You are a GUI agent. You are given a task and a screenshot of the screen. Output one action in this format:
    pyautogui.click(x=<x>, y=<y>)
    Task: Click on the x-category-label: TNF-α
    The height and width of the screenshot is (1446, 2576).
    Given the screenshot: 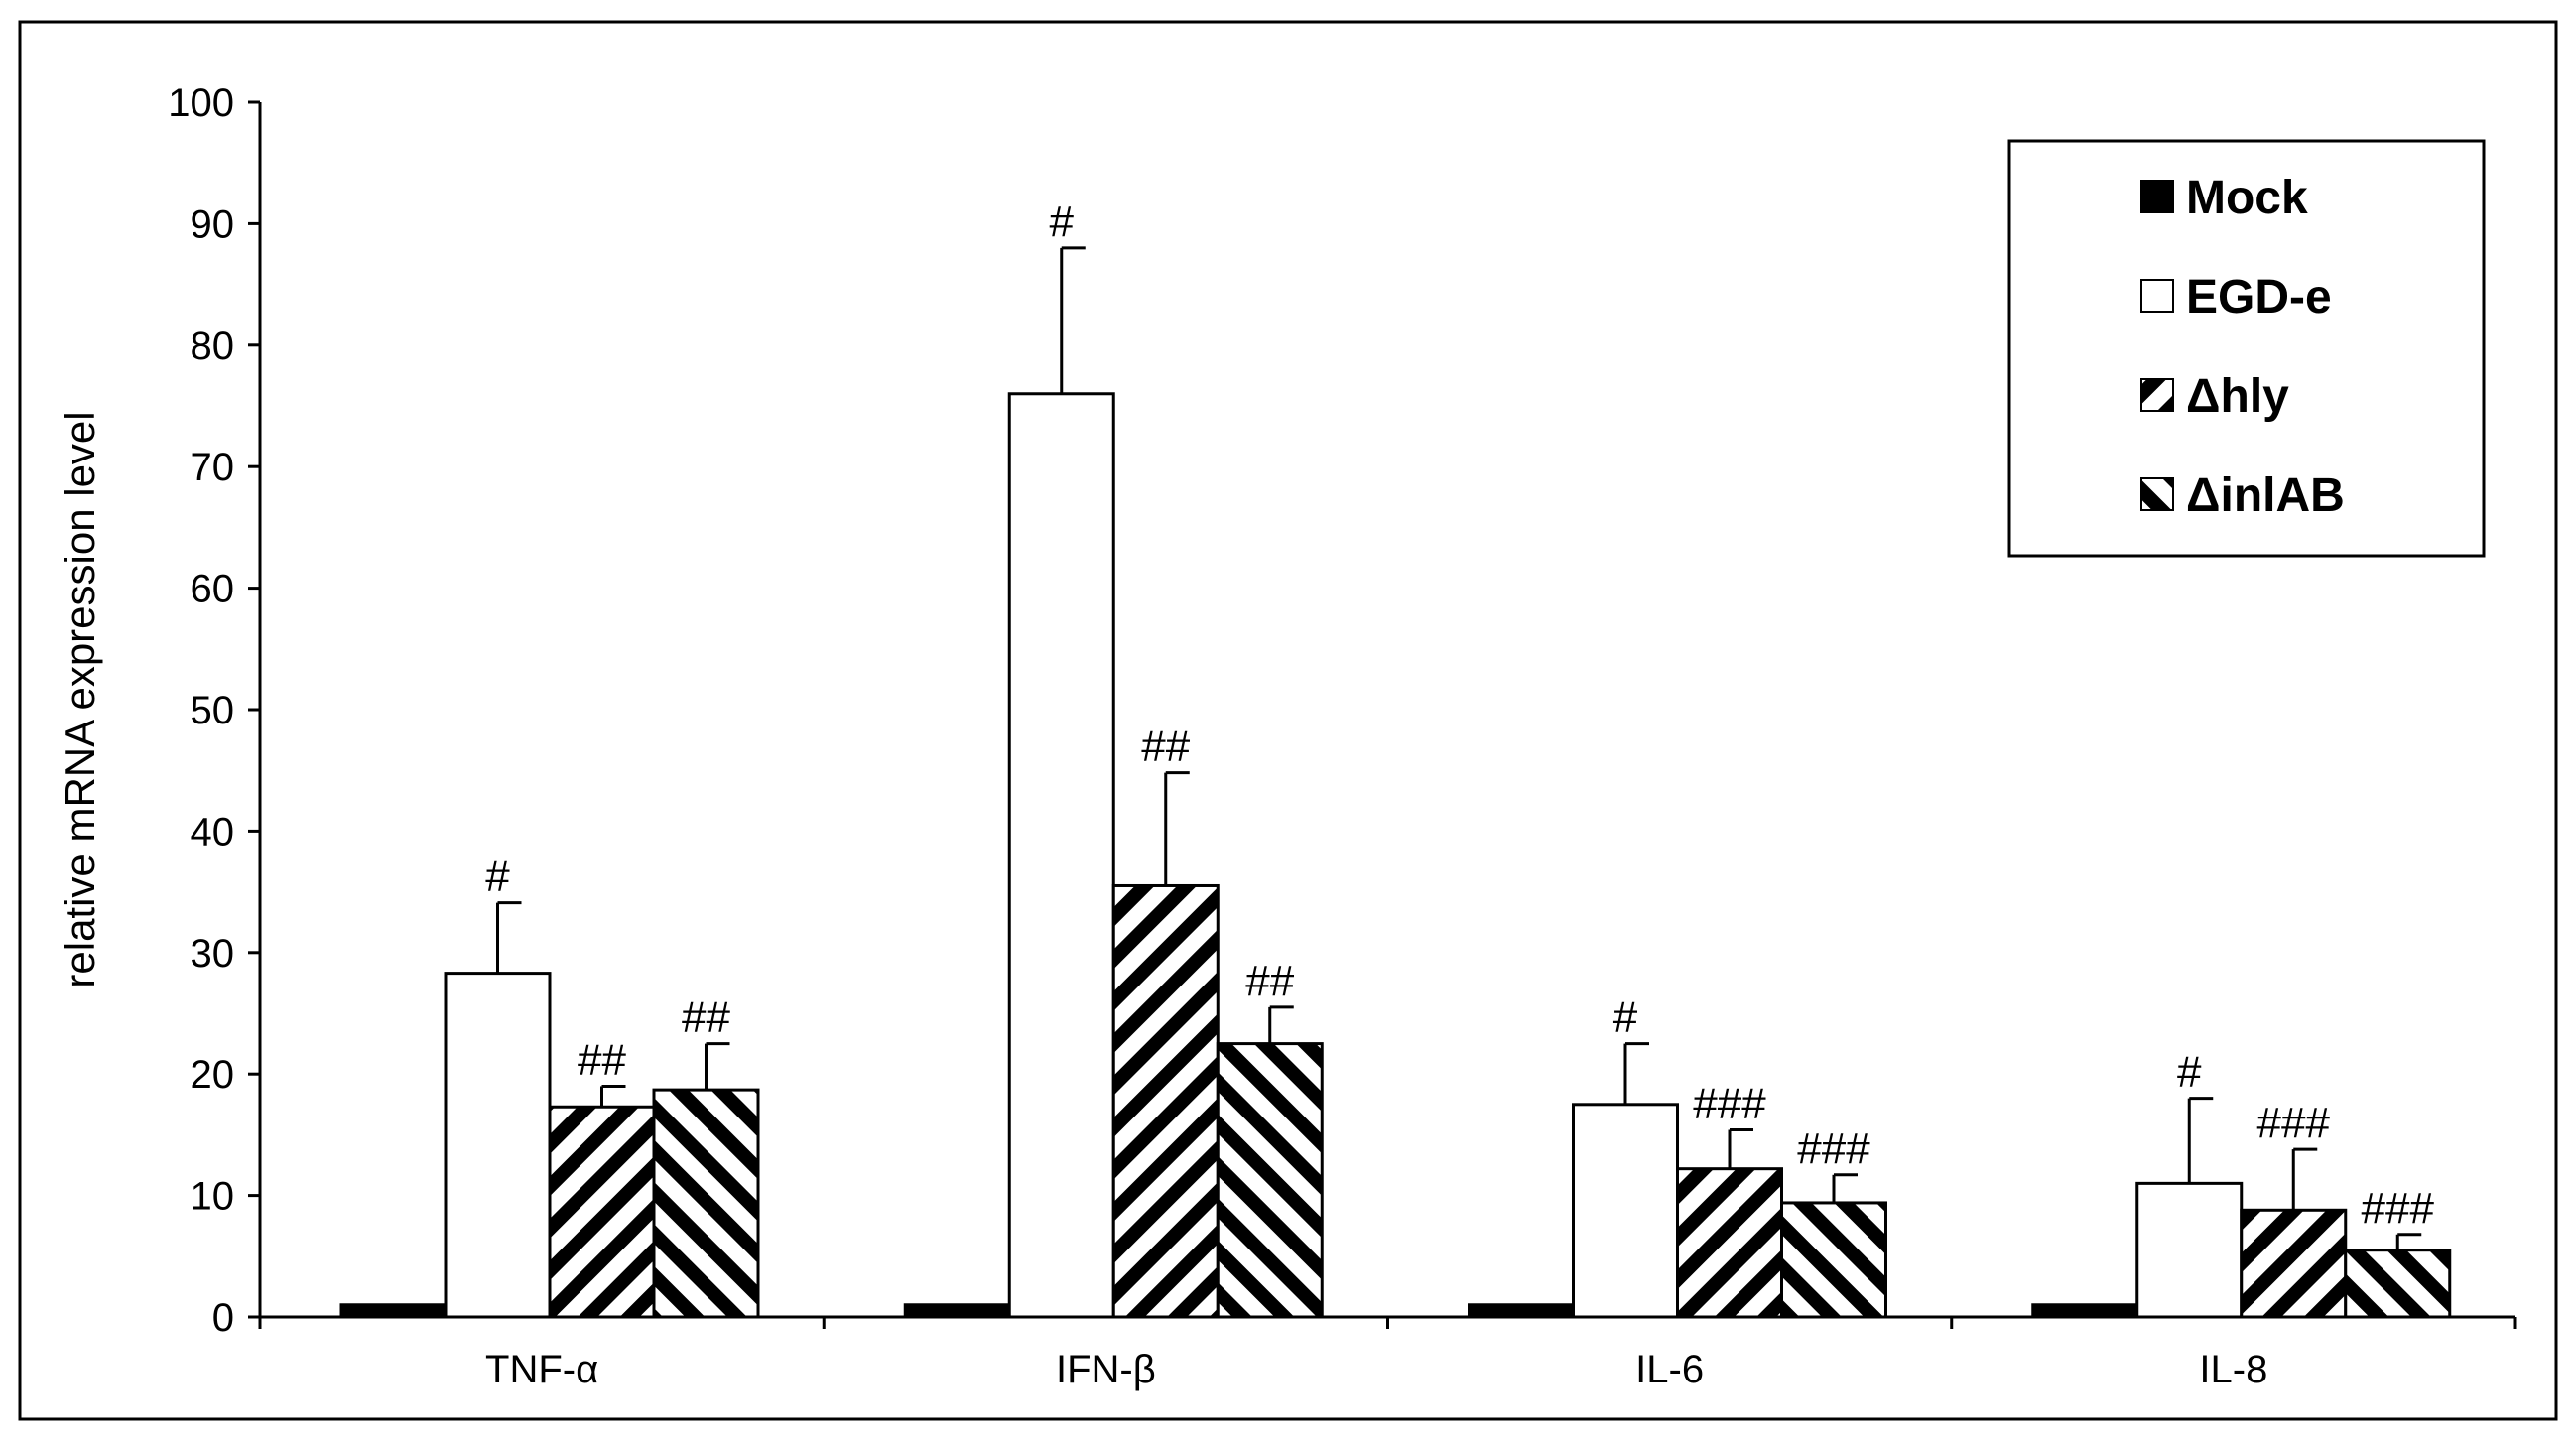 What is the action you would take?
    pyautogui.click(x=542, y=1369)
    